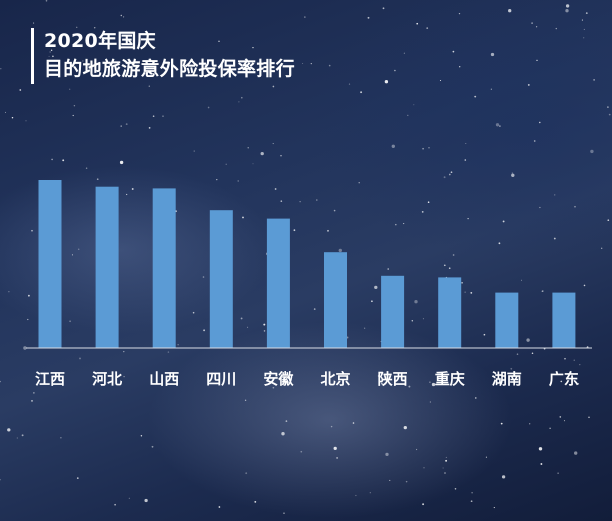  Describe the element at coordinates (107, 379) in the screenshot. I see `x-tick-label: 河北` at that location.